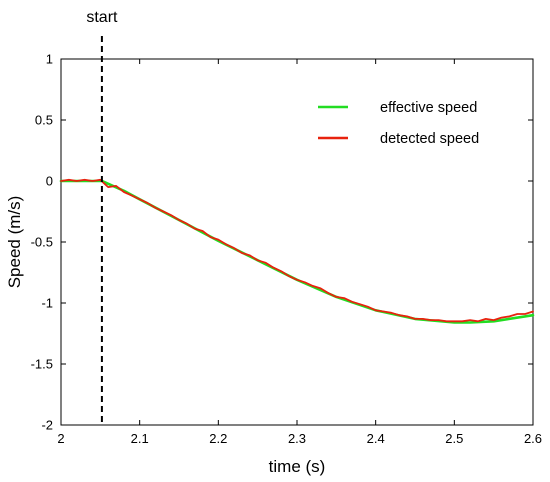  Describe the element at coordinates (533, 438) in the screenshot. I see `x-tick-label: 2.6` at that location.